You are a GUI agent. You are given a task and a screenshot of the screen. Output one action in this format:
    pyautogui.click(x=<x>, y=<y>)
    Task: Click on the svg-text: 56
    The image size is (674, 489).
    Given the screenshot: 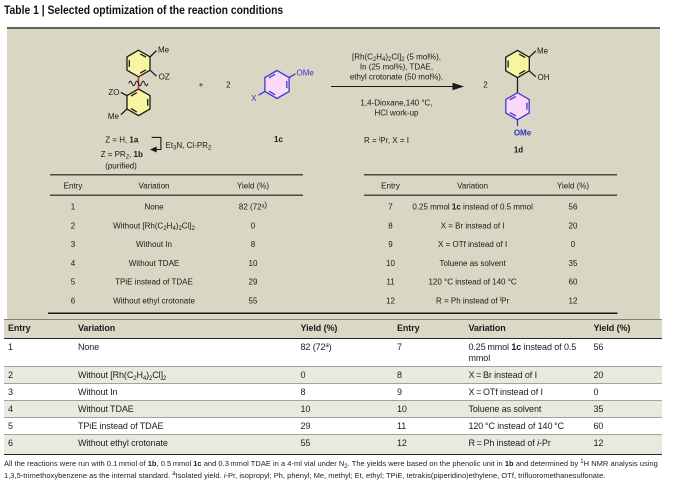 What is the action you would take?
    pyautogui.click(x=573, y=207)
    